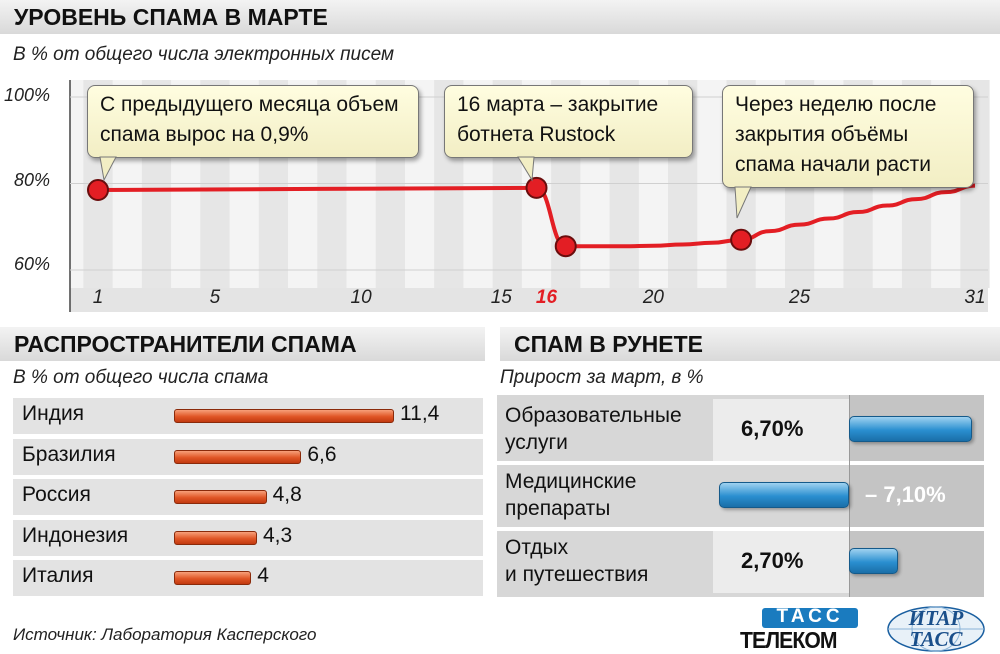  I want to click on runet-value: – 7,10%, so click(905, 494).